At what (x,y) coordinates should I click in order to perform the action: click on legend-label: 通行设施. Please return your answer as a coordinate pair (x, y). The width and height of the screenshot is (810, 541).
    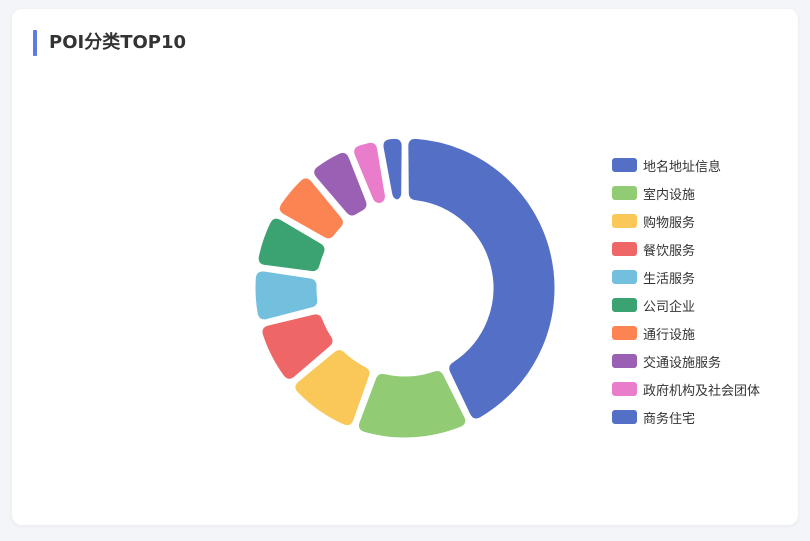
    Looking at the image, I should click on (669, 335).